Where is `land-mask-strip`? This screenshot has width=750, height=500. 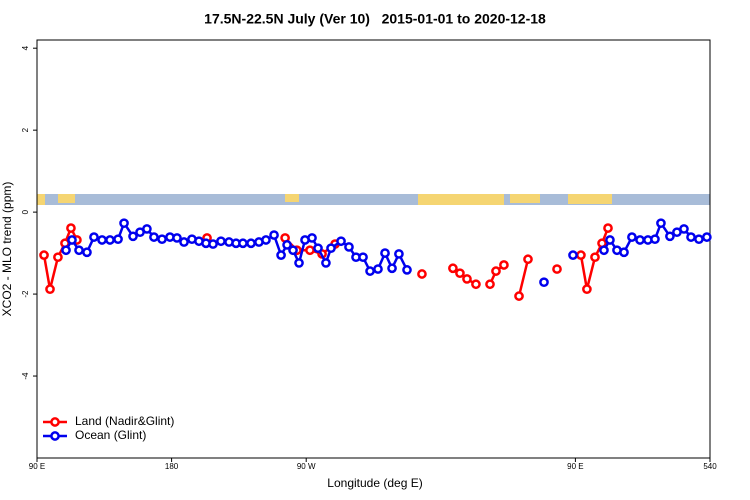
land-mask-strip is located at coordinates (373, 199).